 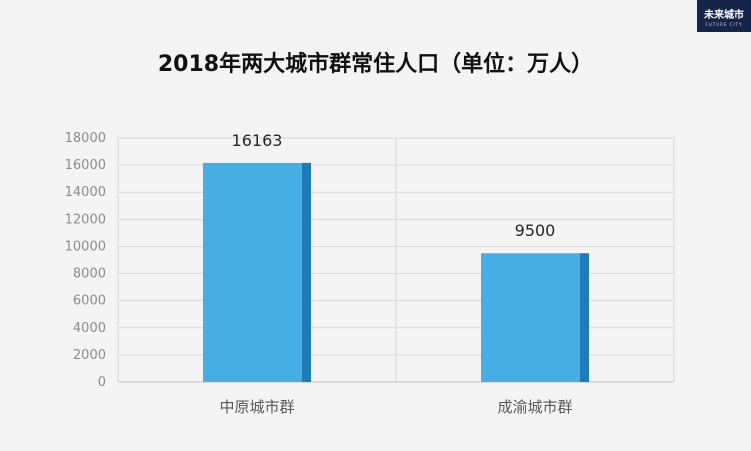 What do you see at coordinates (89, 355) in the screenshot?
I see `y-tick-label: 2000` at bounding box center [89, 355].